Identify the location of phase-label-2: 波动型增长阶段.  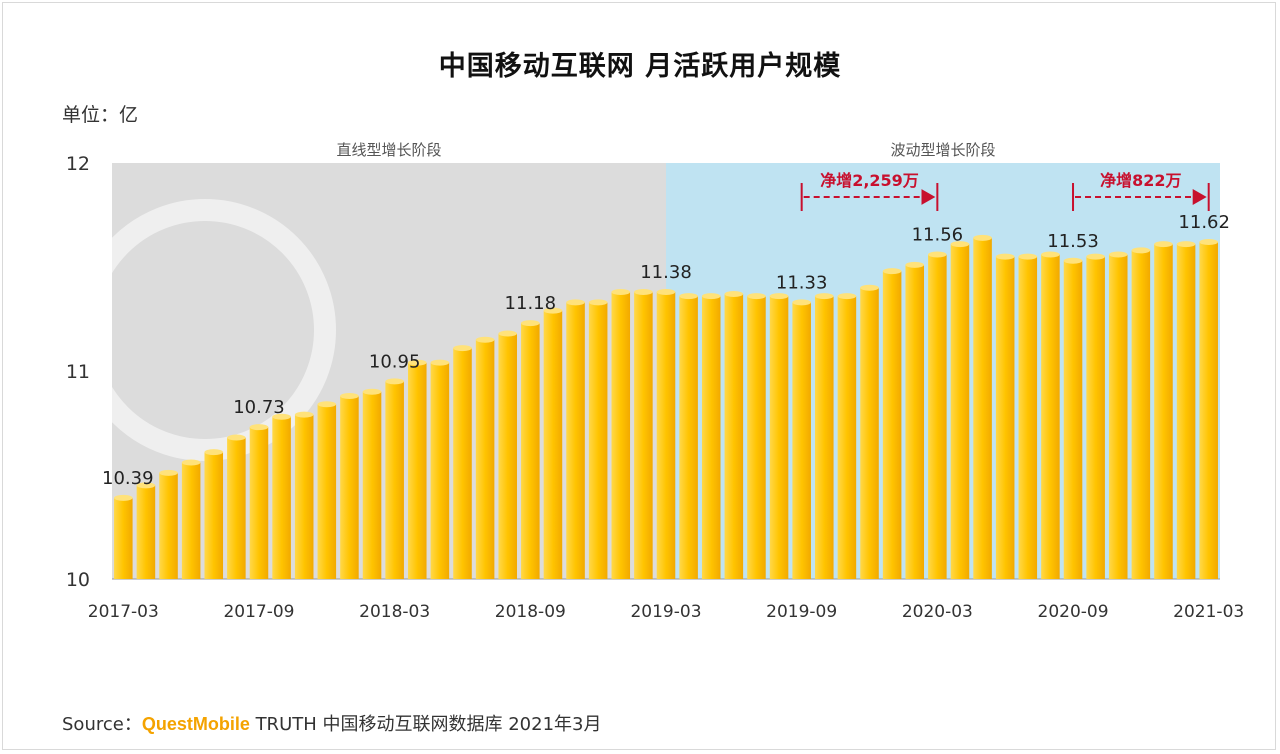
(942, 150).